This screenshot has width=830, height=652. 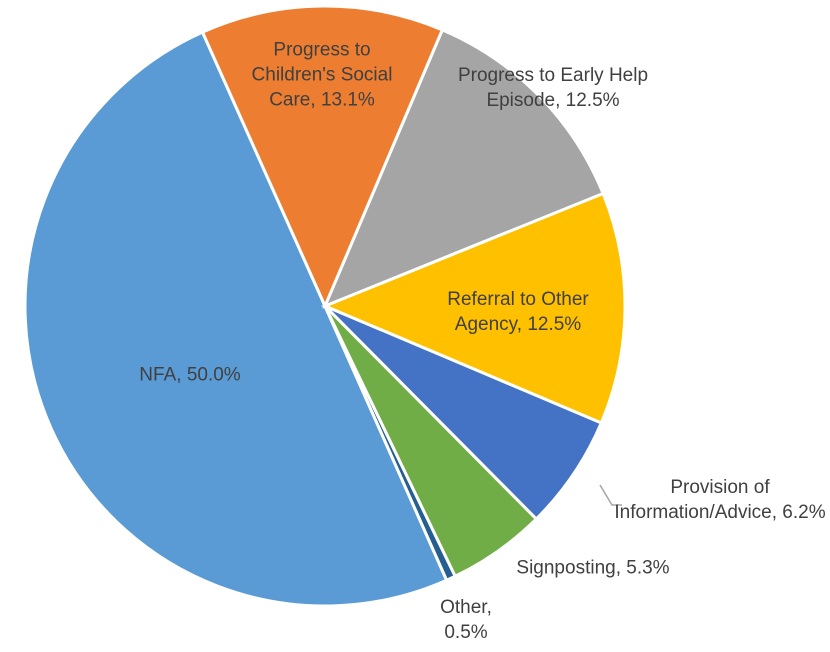 What do you see at coordinates (466, 632) in the screenshot?
I see `value-label: 0.5%` at bounding box center [466, 632].